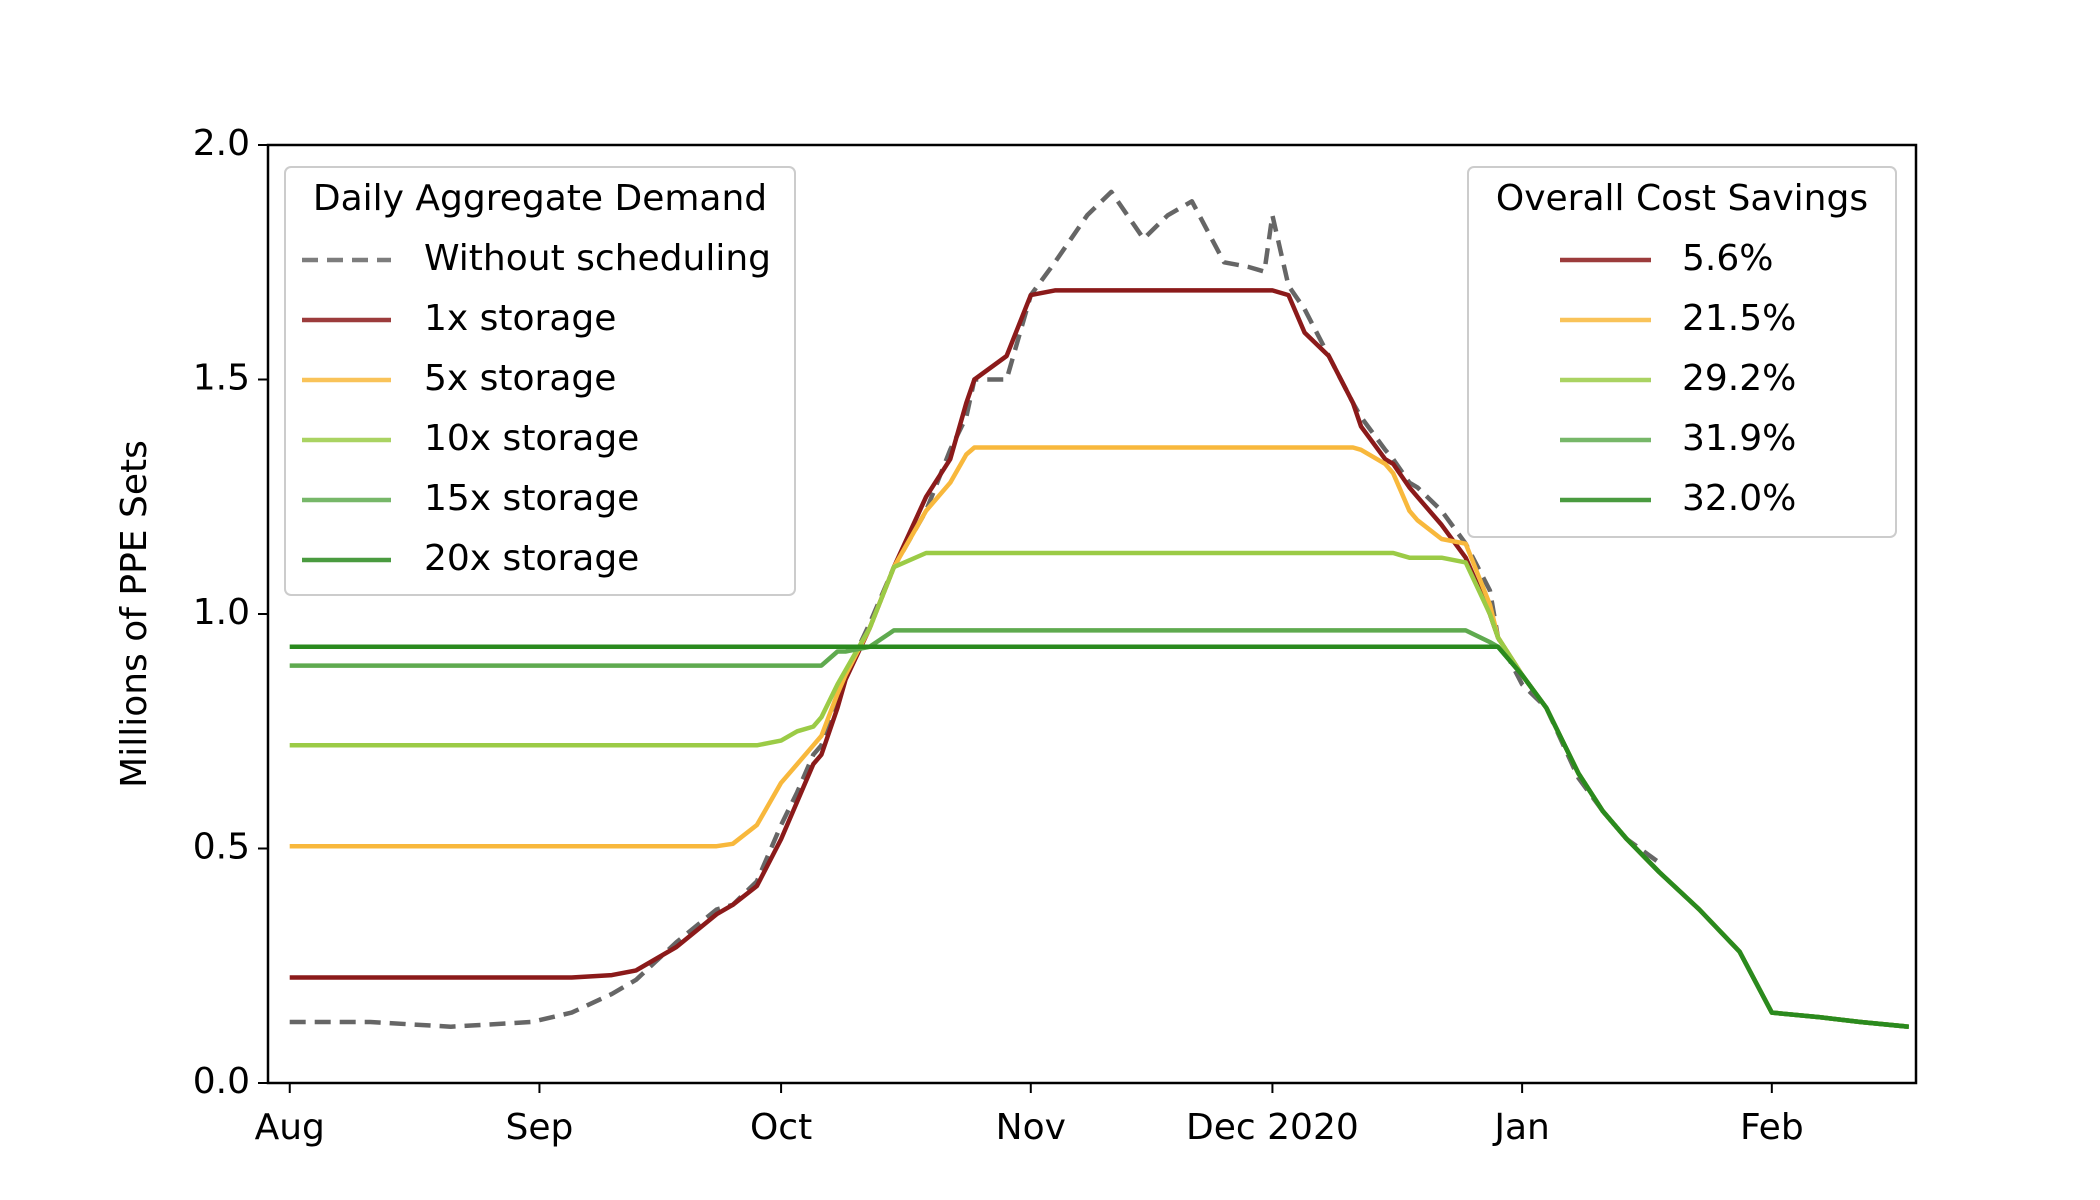 The image size is (2100, 1200). What do you see at coordinates (1682, 198) in the screenshot?
I see `legend-title: Overall Cost Savings` at bounding box center [1682, 198].